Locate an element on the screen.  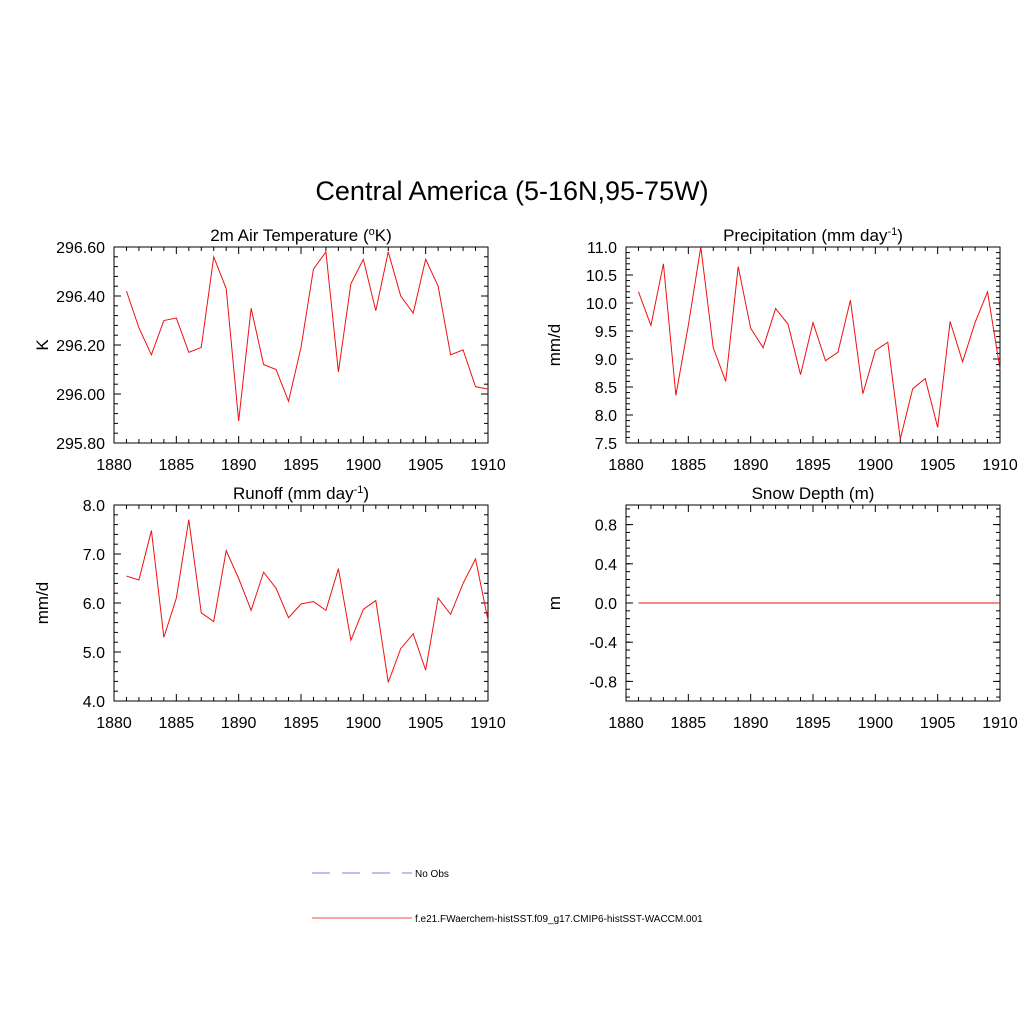
y-tick-label: 0.4 is located at coordinates (606, 565).